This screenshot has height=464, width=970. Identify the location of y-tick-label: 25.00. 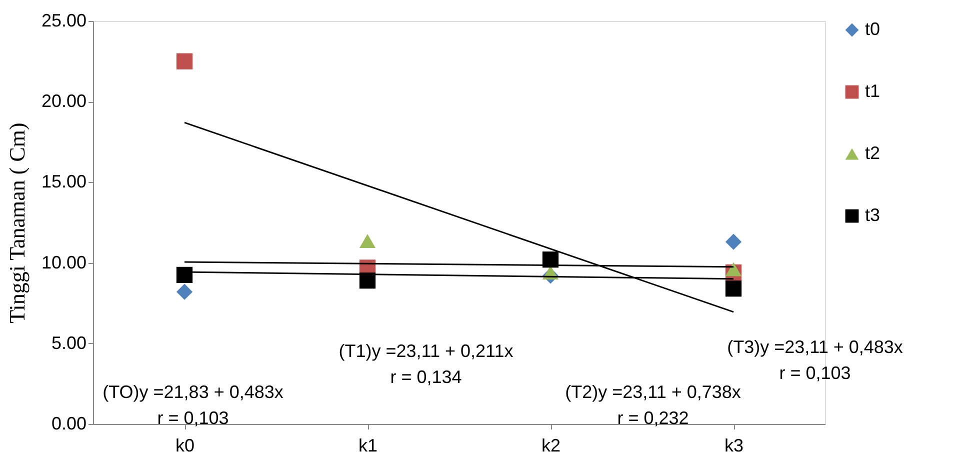
(63, 20).